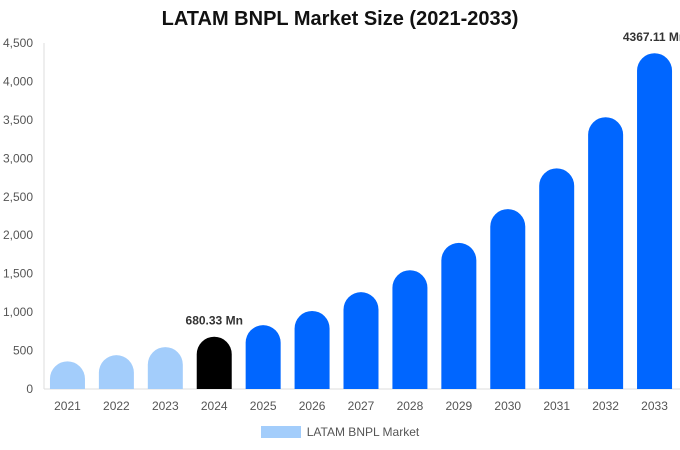 Image resolution: width=680 pixels, height=450 pixels. What do you see at coordinates (655, 221) in the screenshot?
I see `bar-2033` at bounding box center [655, 221].